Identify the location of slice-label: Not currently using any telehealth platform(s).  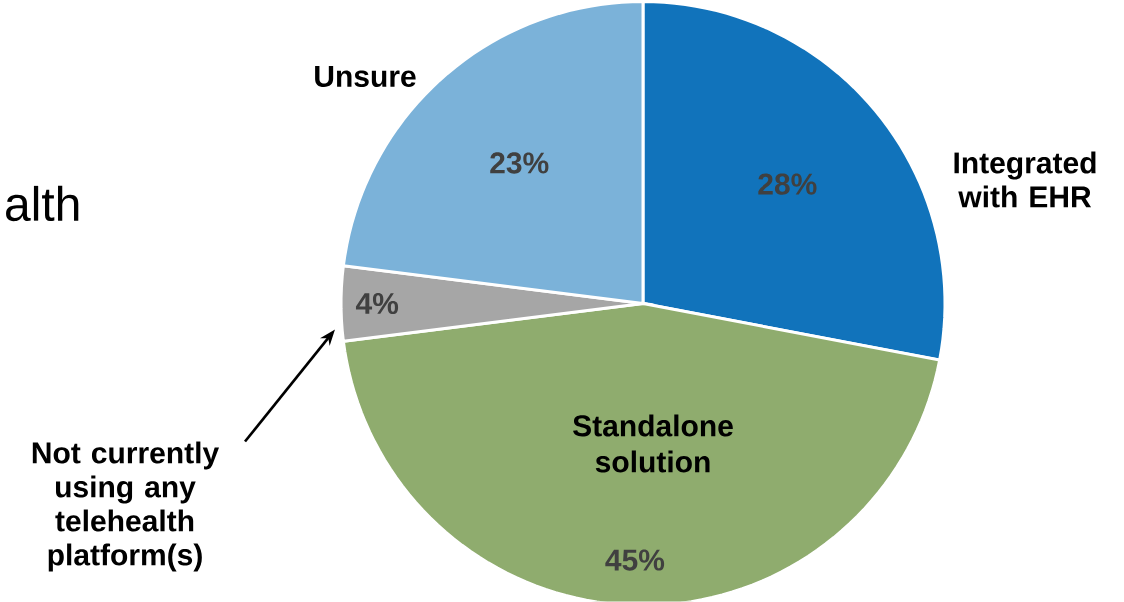
(126, 506).